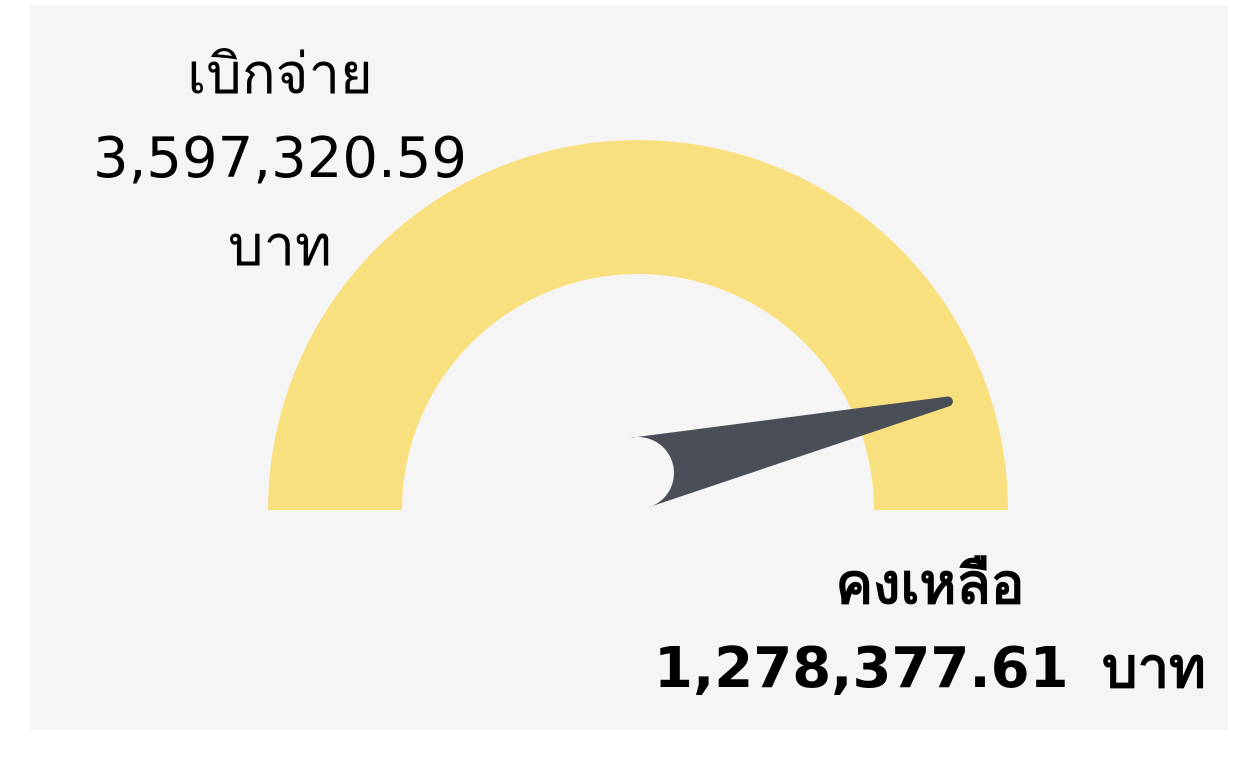 This screenshot has width=1253, height=761. Describe the element at coordinates (280, 246) in the screenshot. I see `spent-unit: บาท` at that location.